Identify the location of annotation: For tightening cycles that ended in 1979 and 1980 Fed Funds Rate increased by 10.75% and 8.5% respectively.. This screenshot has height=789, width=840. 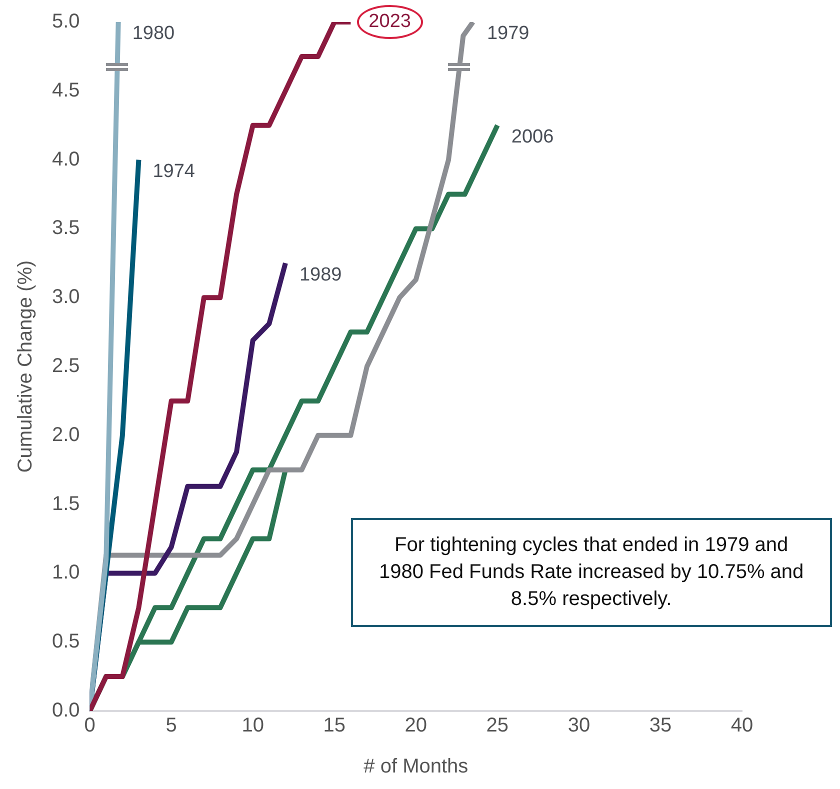
(591, 573).